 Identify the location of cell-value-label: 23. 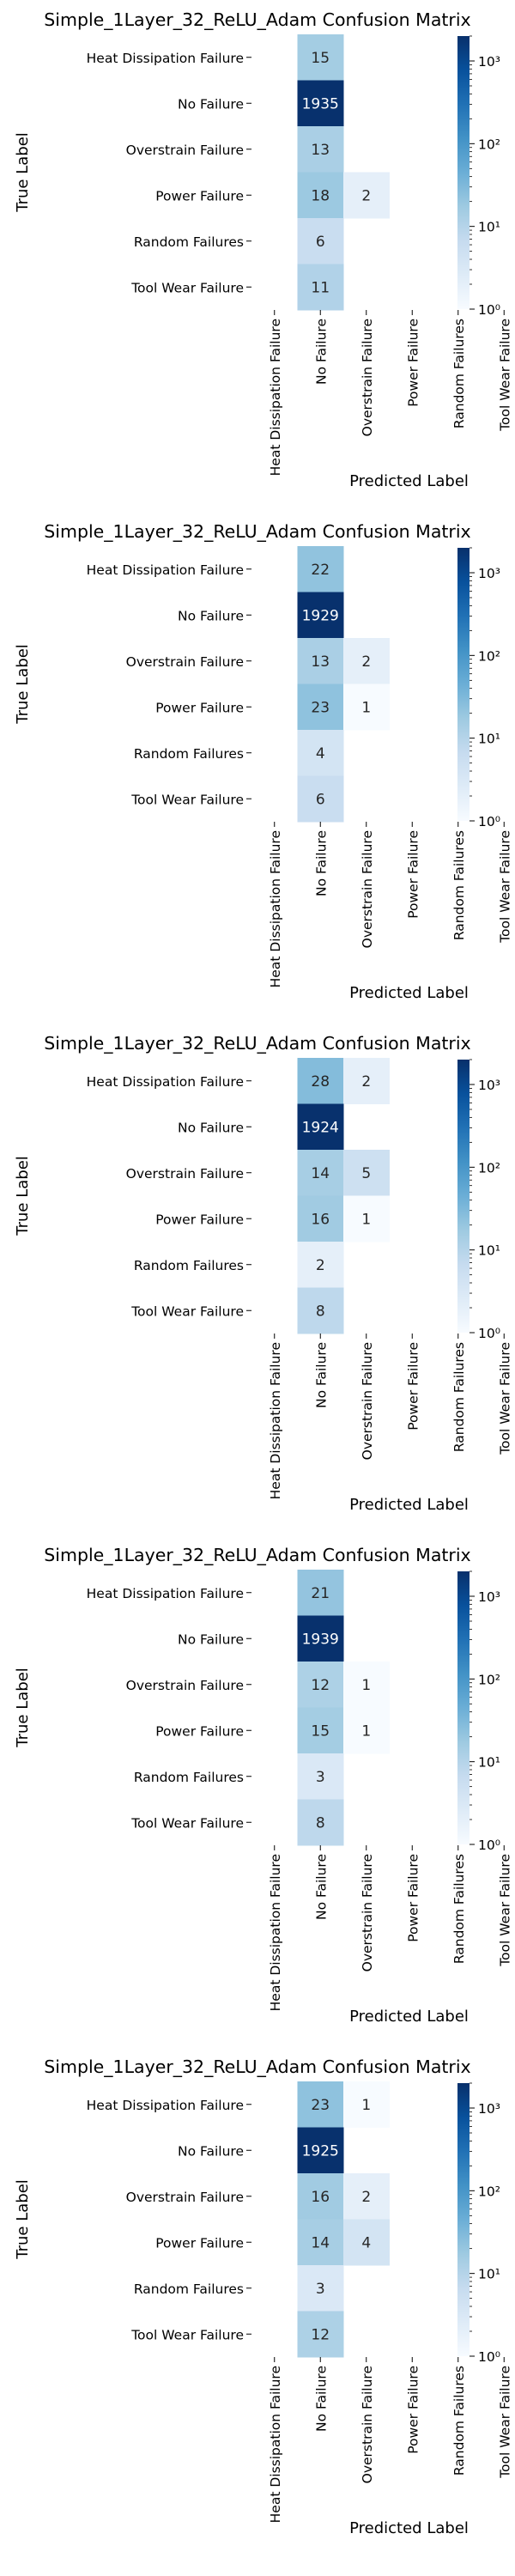
(320, 707).